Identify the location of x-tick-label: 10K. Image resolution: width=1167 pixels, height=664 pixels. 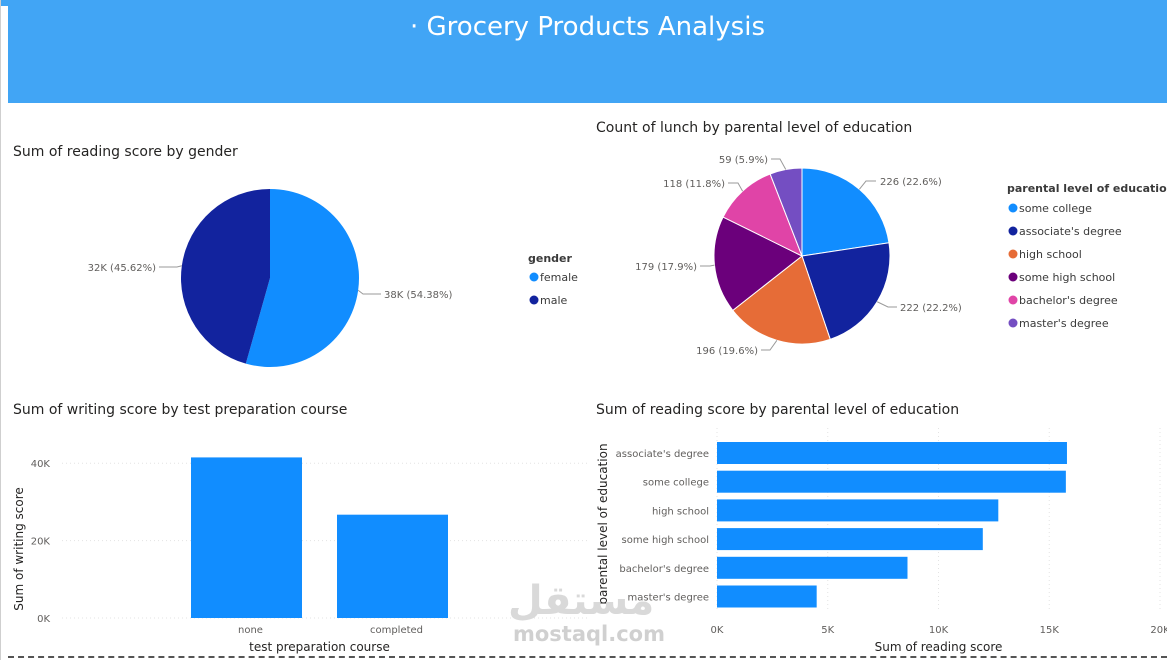
(939, 630).